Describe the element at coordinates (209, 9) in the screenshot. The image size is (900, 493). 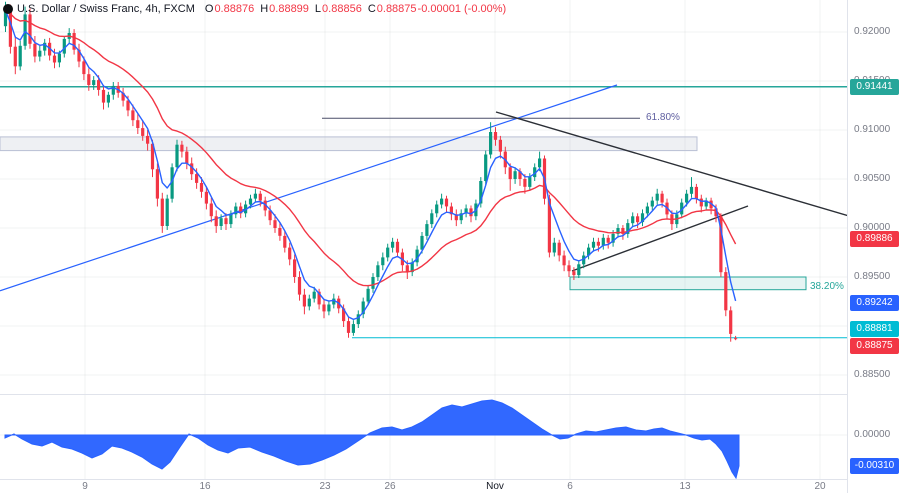
I see `ohlc-open-label: O` at that location.